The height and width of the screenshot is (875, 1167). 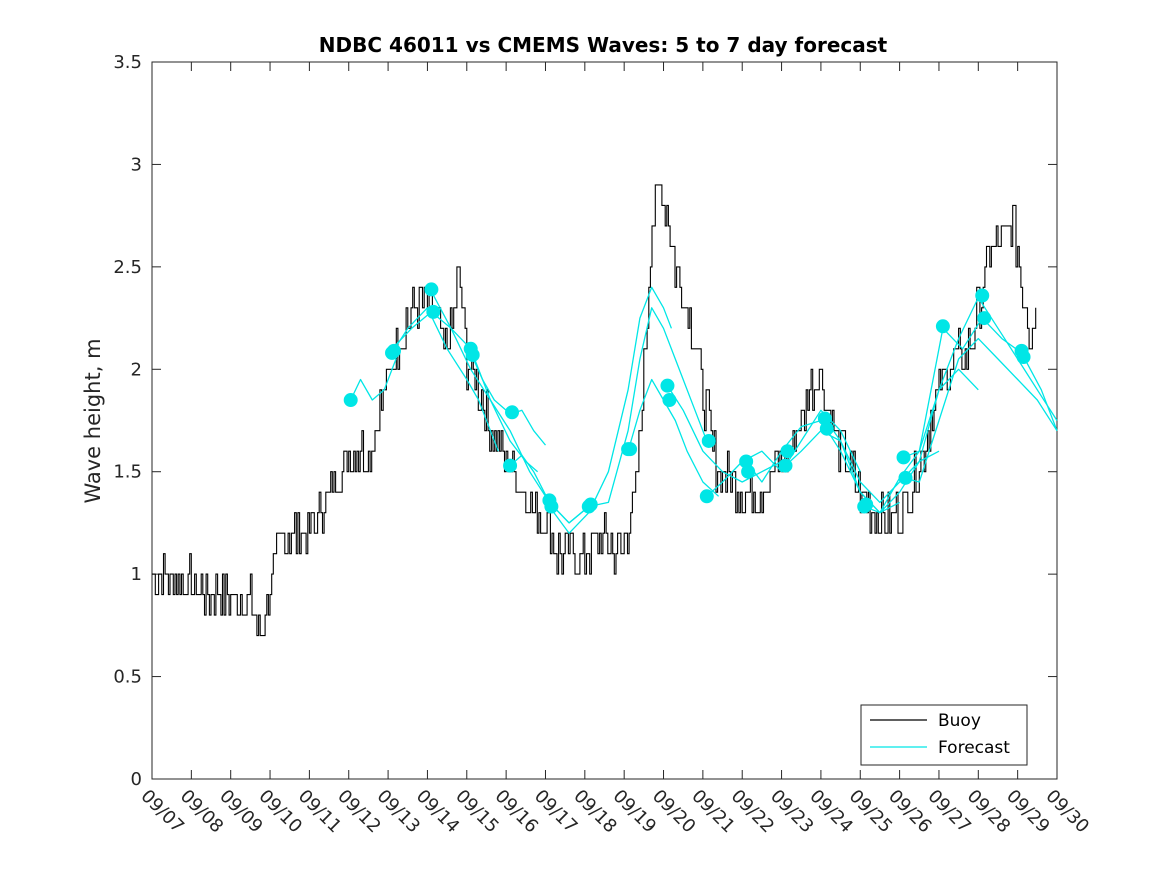 I want to click on y-tick-label: 0, so click(x=136, y=779).